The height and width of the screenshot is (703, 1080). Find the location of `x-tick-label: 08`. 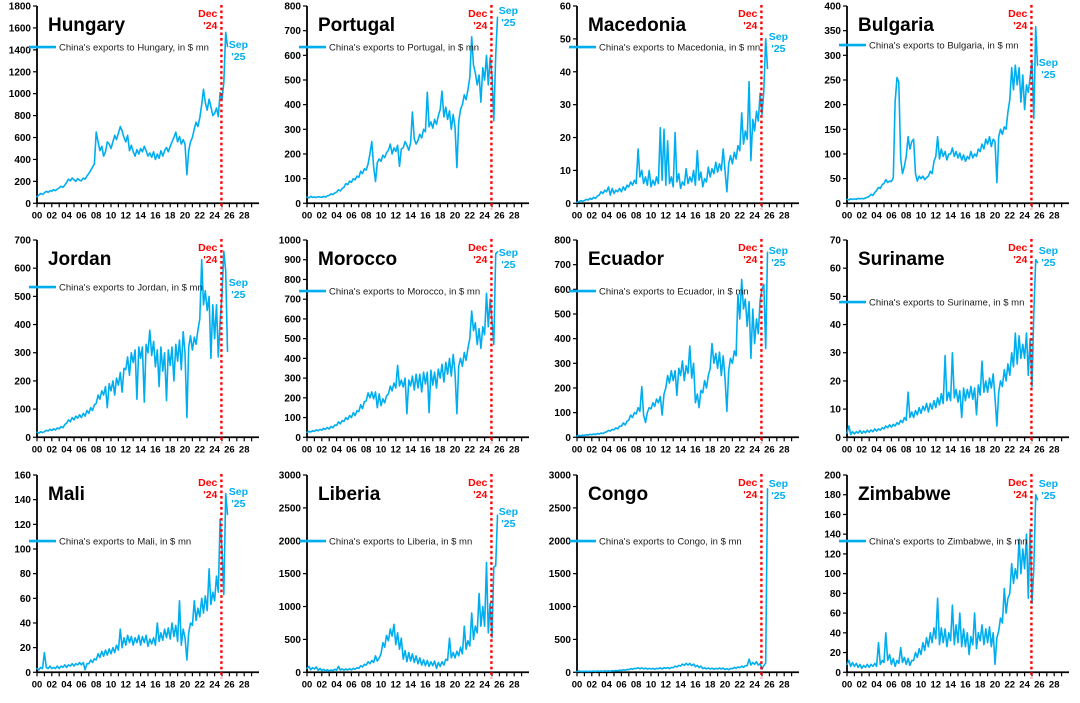

x-tick-label: 08 is located at coordinates (906, 215).